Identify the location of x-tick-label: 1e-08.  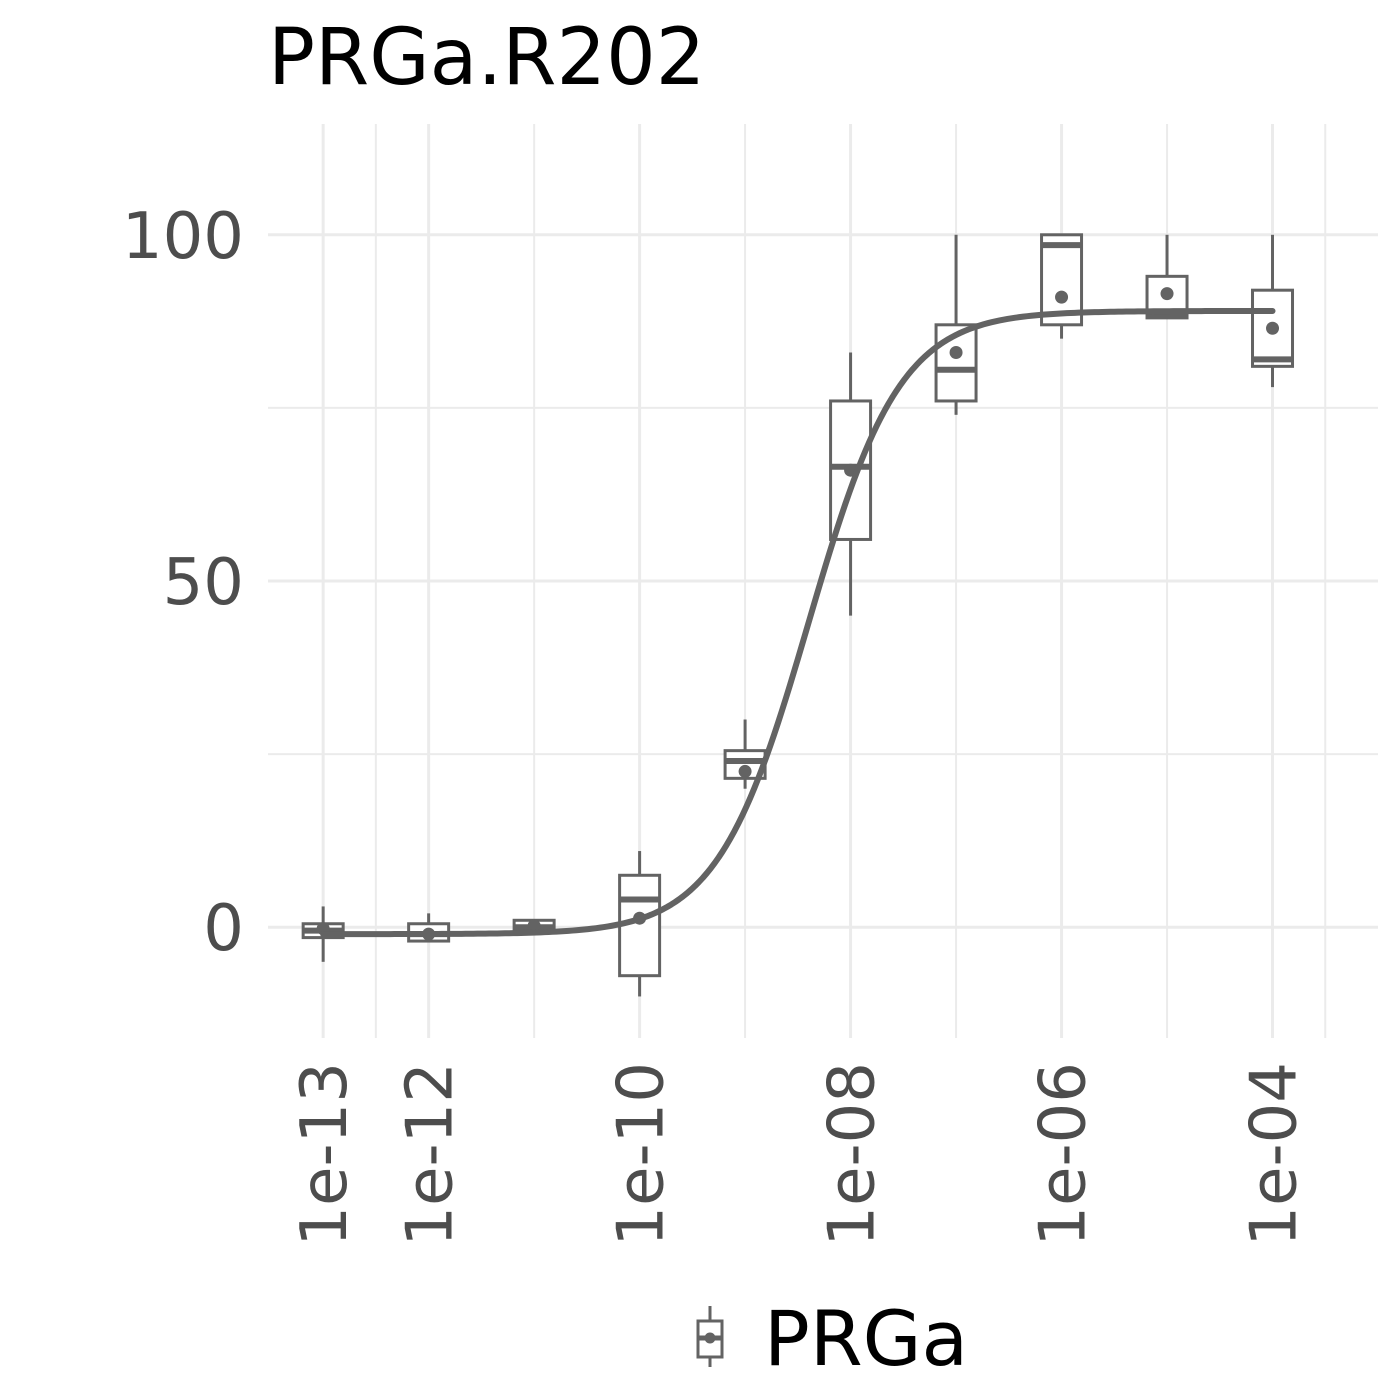
(853, 1154).